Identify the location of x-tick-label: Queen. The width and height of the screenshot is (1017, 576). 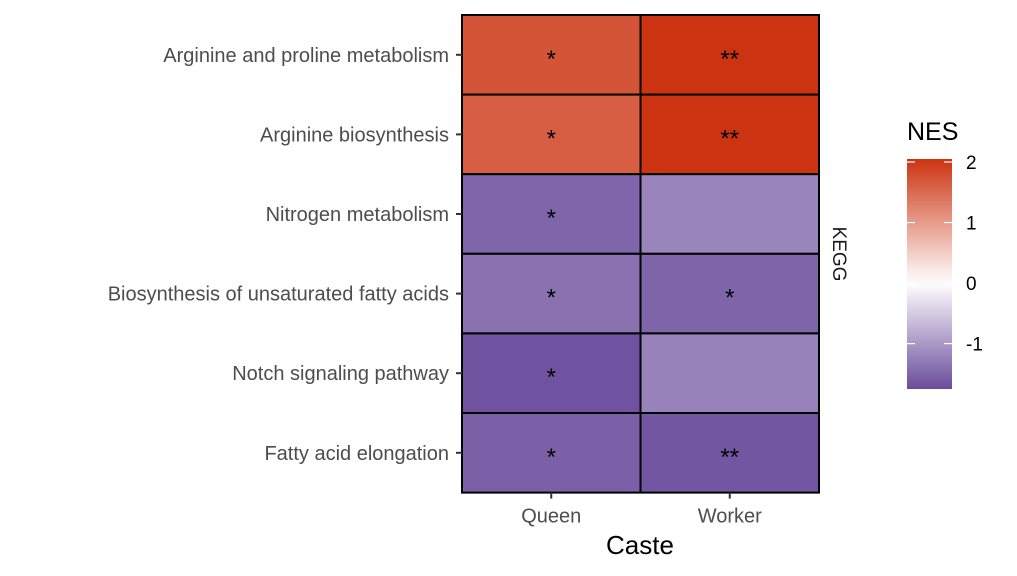
(551, 517).